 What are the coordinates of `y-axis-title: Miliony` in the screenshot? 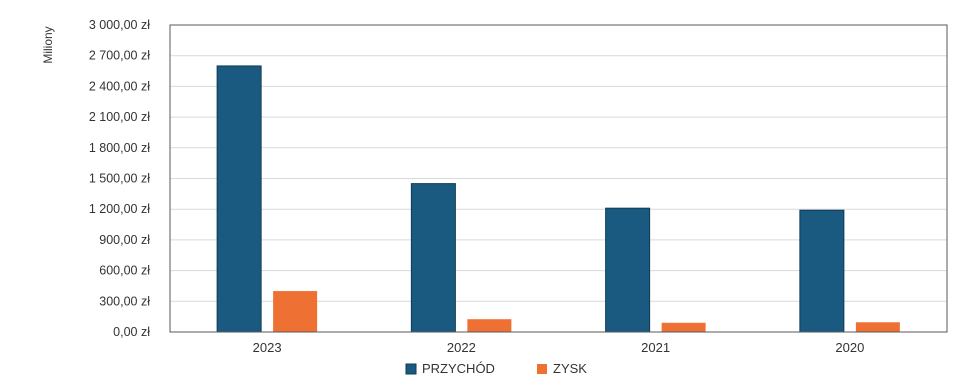 It's located at (48, 44).